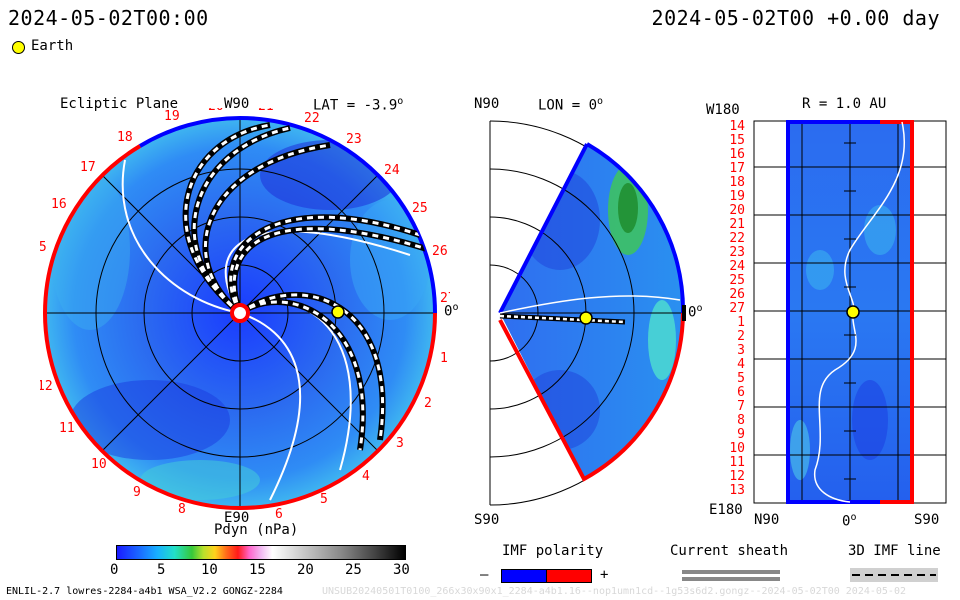 The height and width of the screenshot is (600, 960). Describe the element at coordinates (894, 575) in the screenshot. I see `imf-line-swatch` at that location.